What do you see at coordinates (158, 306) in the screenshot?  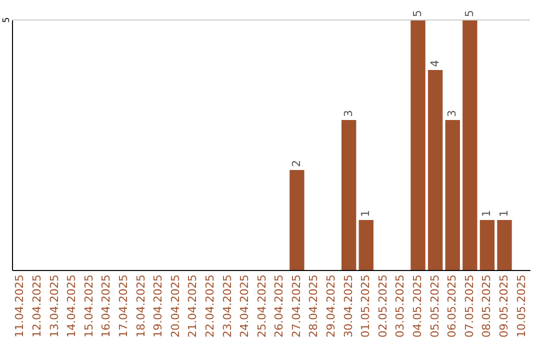 I see `x-tick-label: 19.04.2025` at bounding box center [158, 306].